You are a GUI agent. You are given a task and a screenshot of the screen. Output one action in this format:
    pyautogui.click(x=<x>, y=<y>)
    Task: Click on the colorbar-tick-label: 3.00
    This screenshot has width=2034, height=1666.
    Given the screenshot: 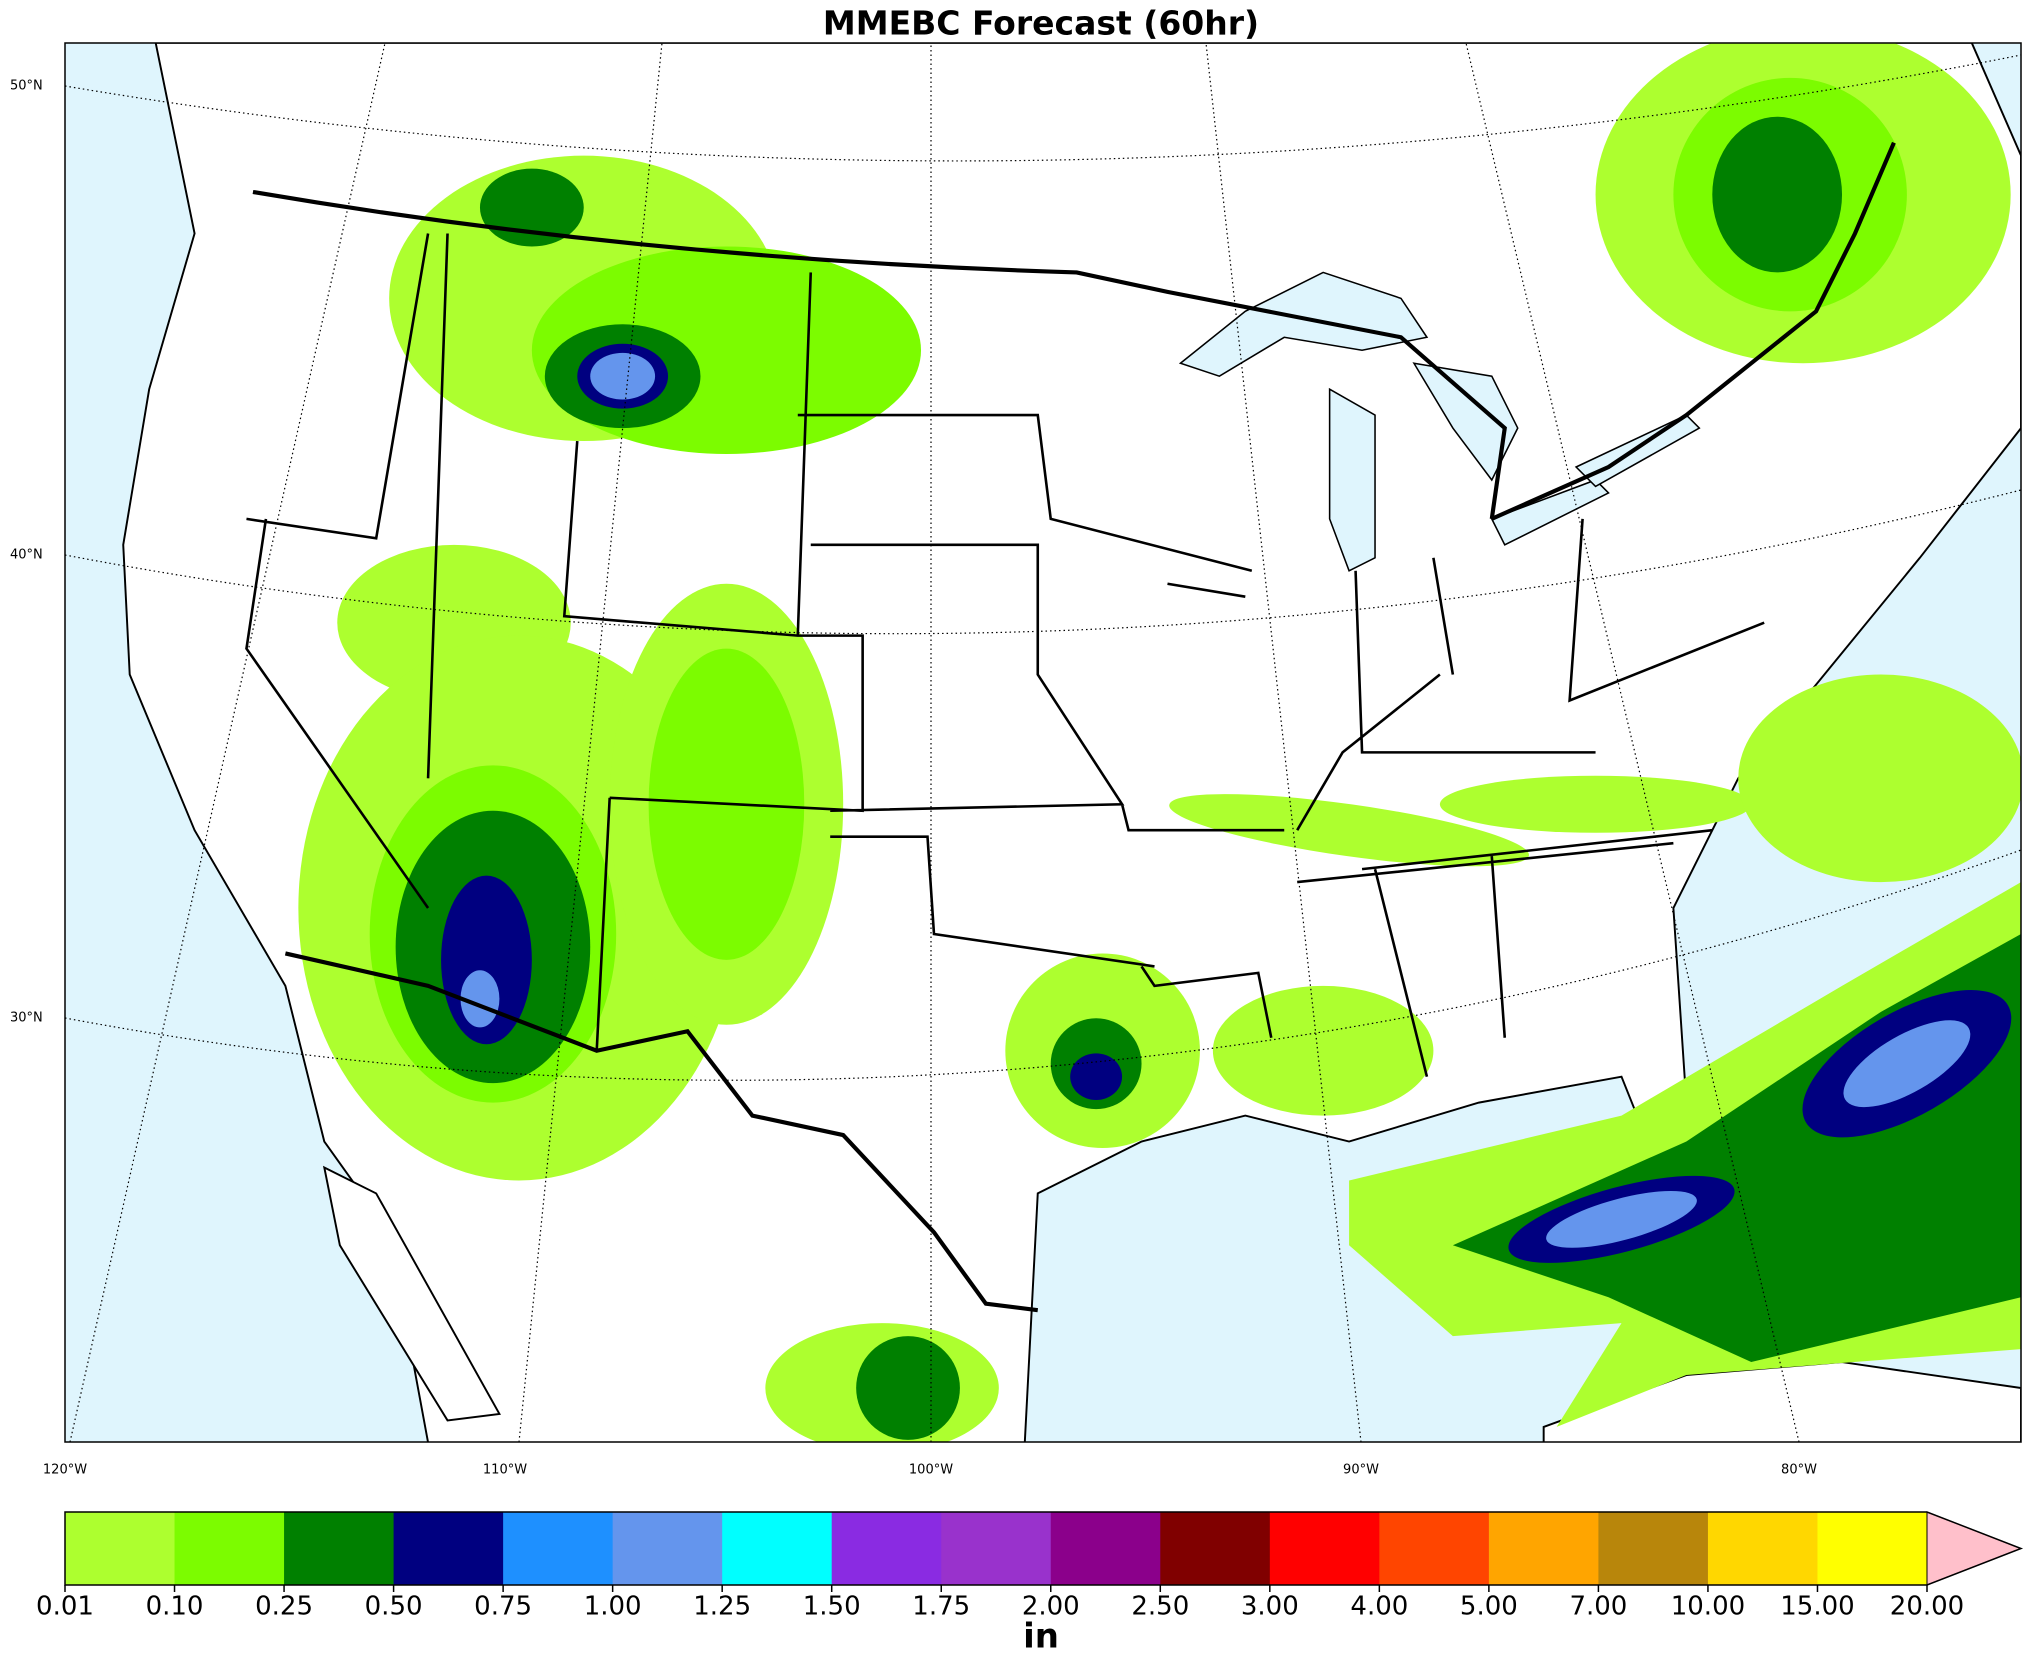 What is the action you would take?
    pyautogui.click(x=1270, y=1607)
    